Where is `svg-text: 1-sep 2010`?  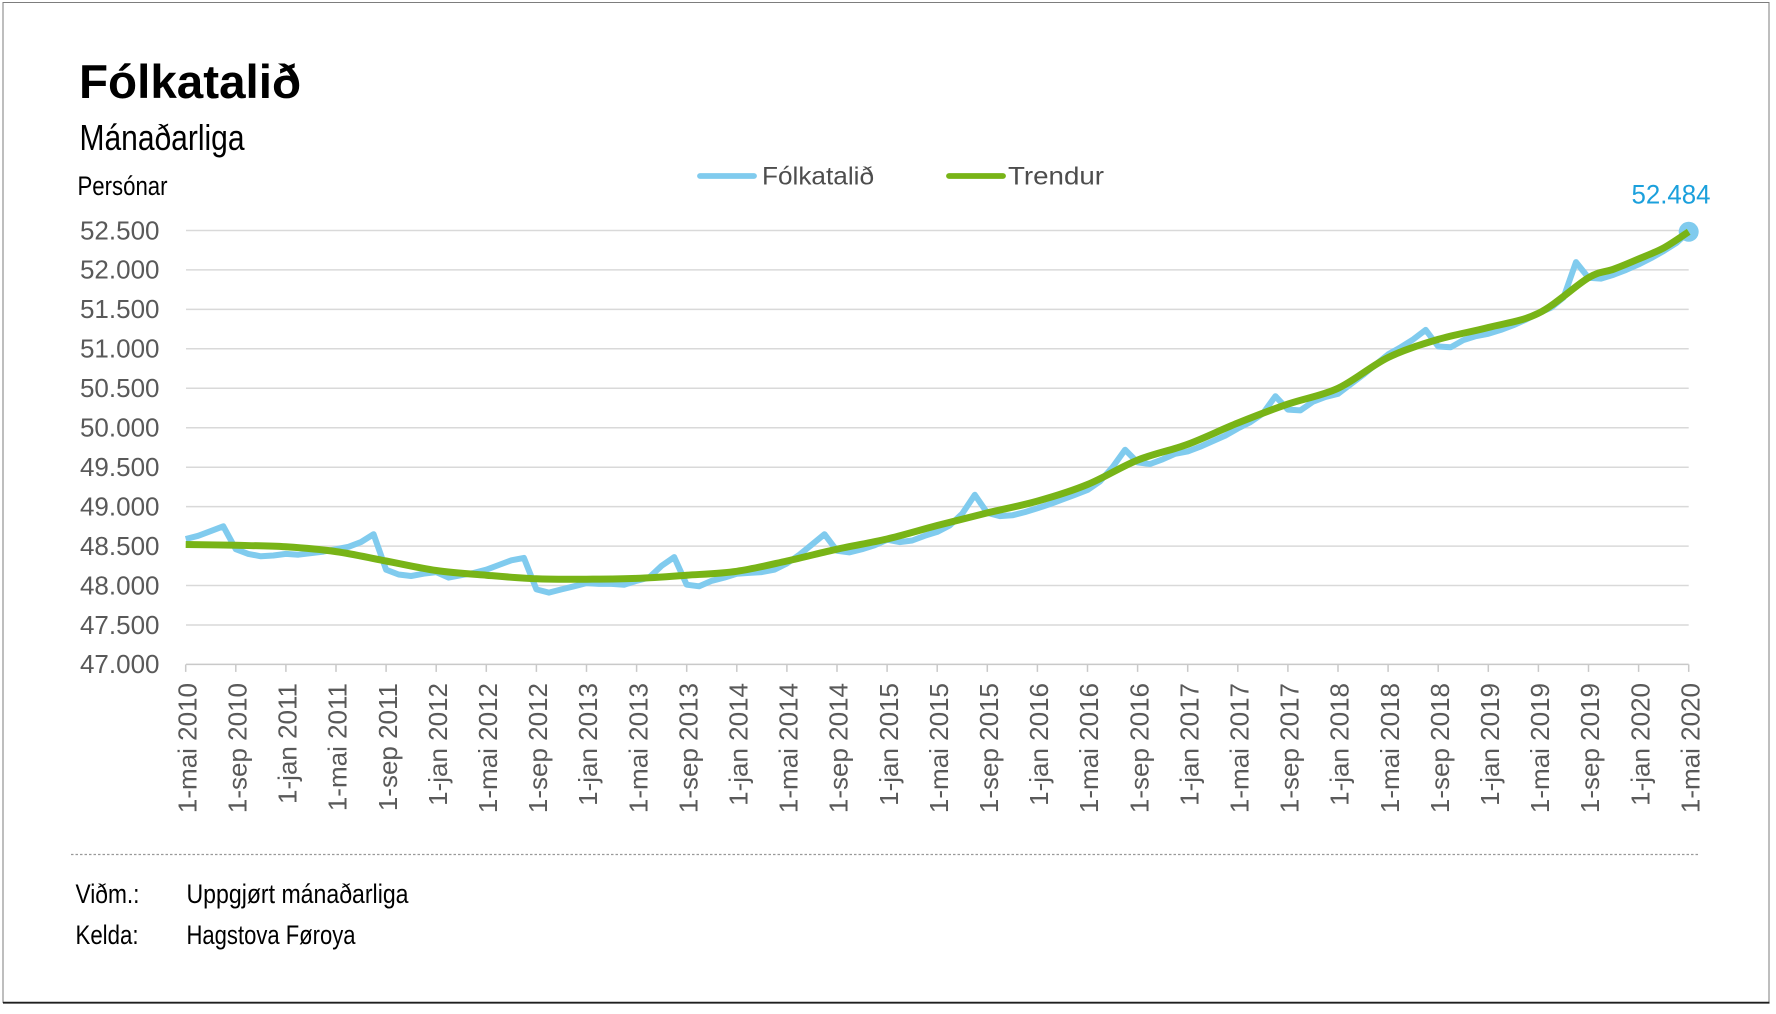
svg-text: 1-sep 2010 is located at coordinates (238, 748).